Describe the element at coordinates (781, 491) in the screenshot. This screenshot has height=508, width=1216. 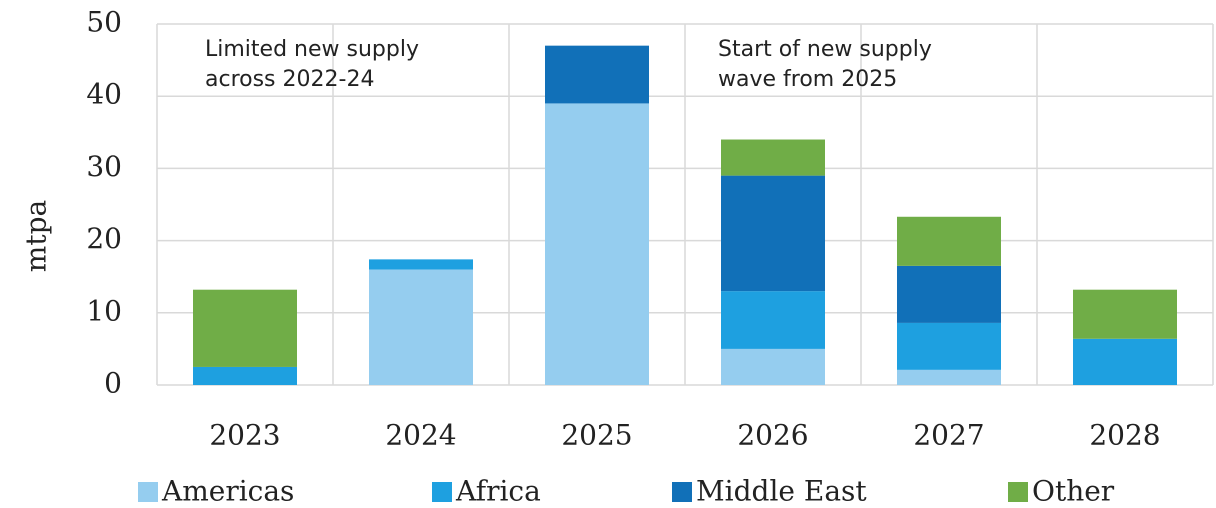
I see `legend-label: Middle East` at that location.